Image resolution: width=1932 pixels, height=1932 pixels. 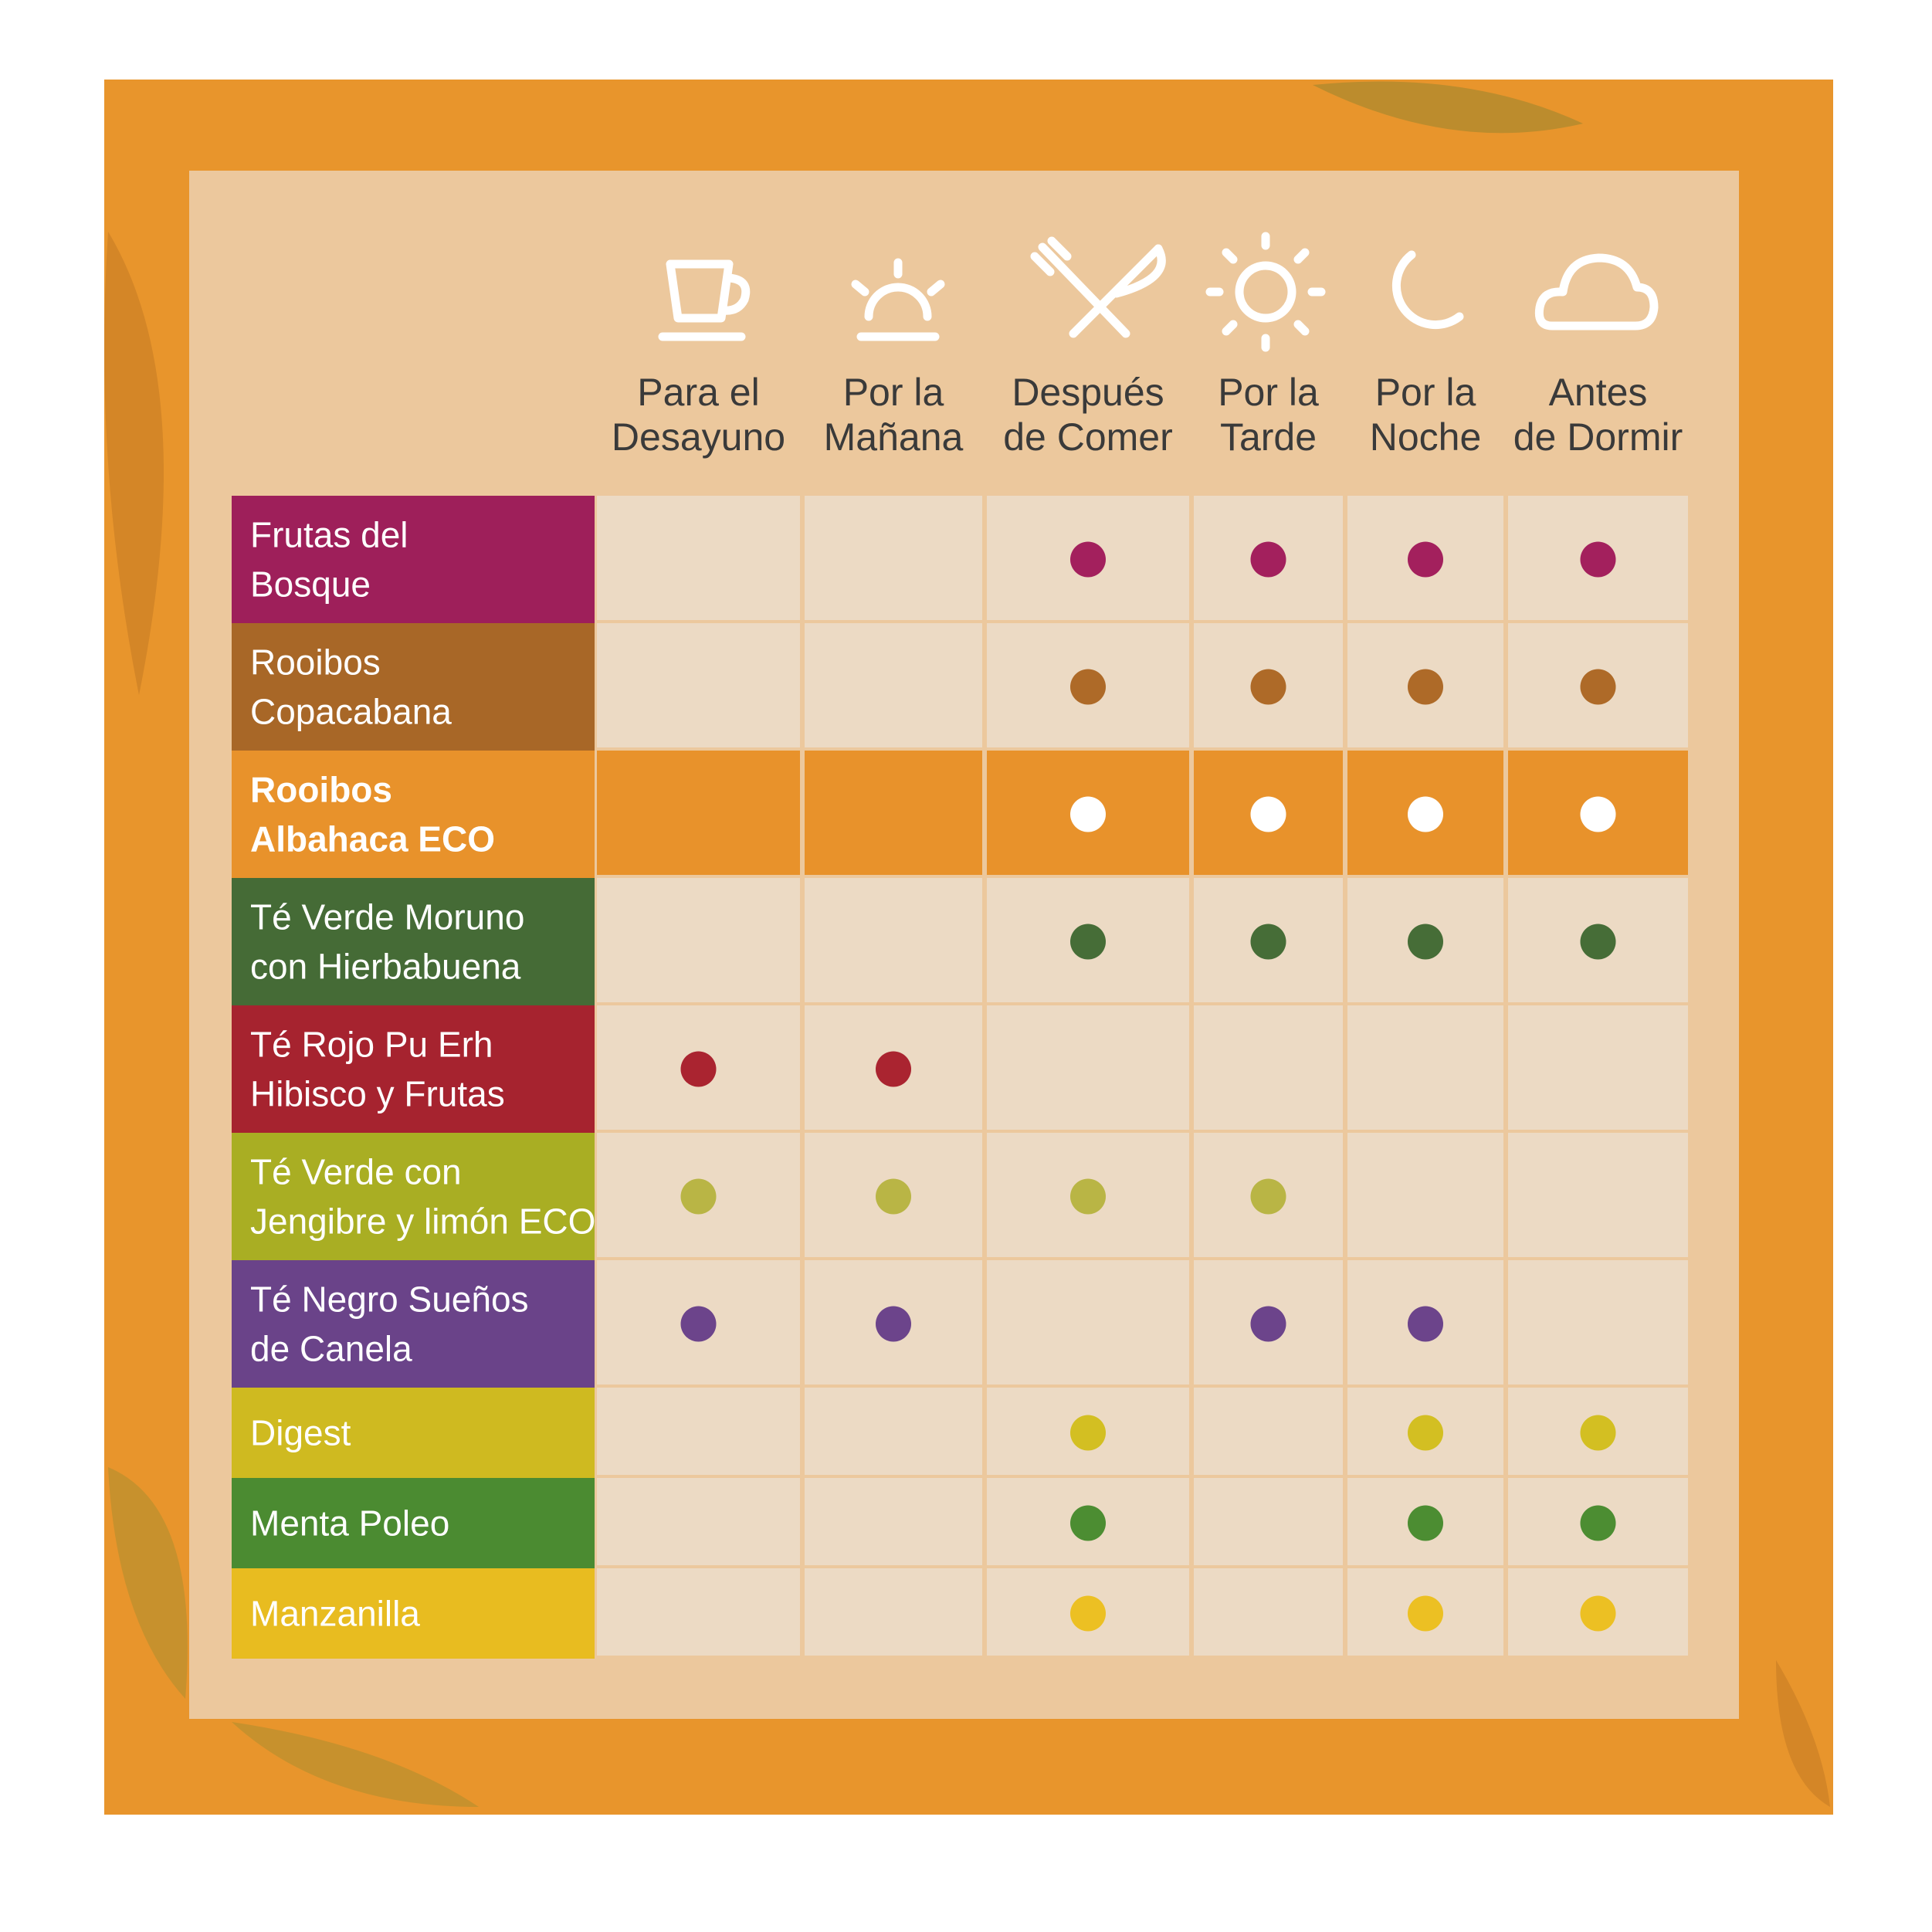 I want to click on row-label: de Canela, so click(x=331, y=1349).